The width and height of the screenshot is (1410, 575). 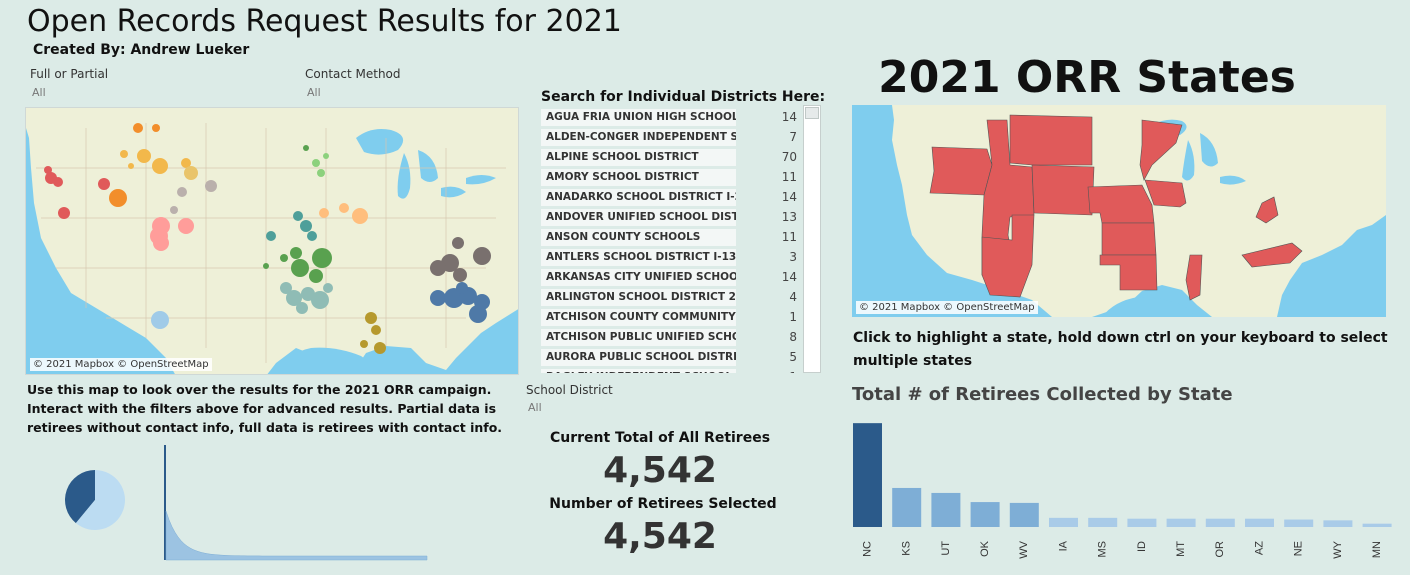 What do you see at coordinates (638, 337) in the screenshot?
I see `district-name: ATCHISON PUBLIC UNIFIED SCHOO..` at bounding box center [638, 337].